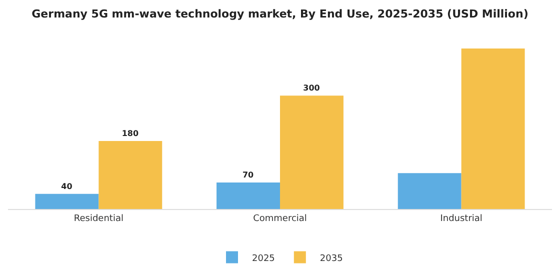 The width and height of the screenshot is (560, 280). What do you see at coordinates (67, 186) in the screenshot?
I see `data-label: 40` at bounding box center [67, 186].